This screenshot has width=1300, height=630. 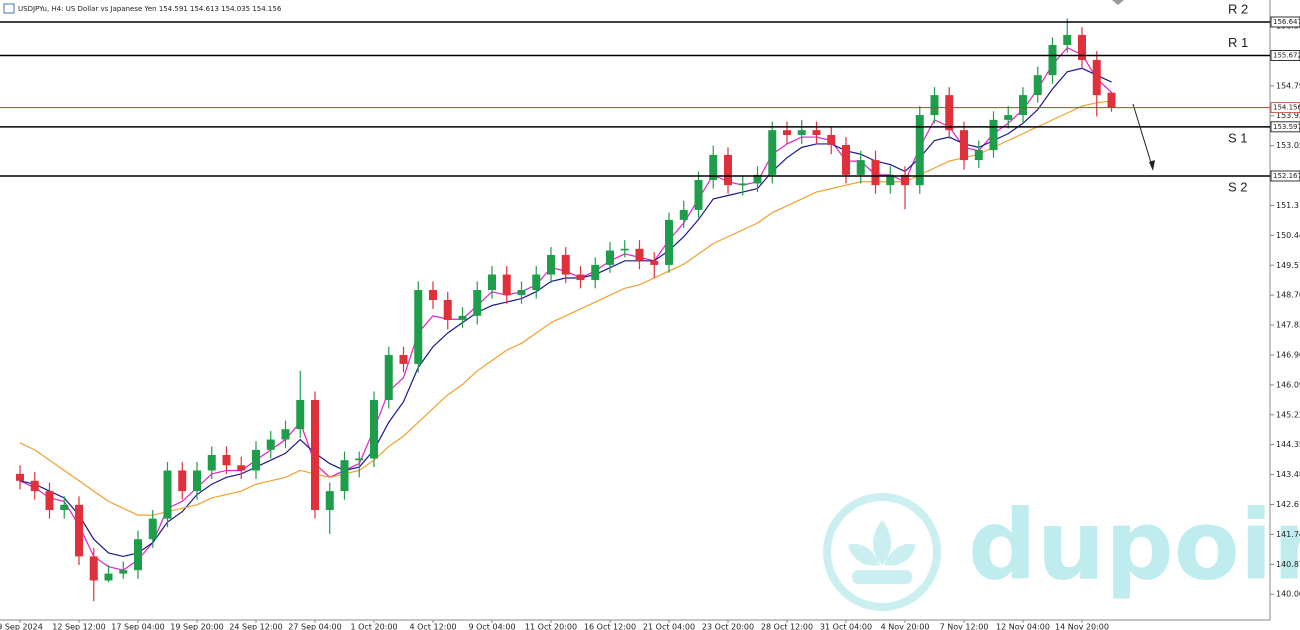 What do you see at coordinates (1288, 265) in the screenshot?
I see `y-tick-label: 149.570` at bounding box center [1288, 265].